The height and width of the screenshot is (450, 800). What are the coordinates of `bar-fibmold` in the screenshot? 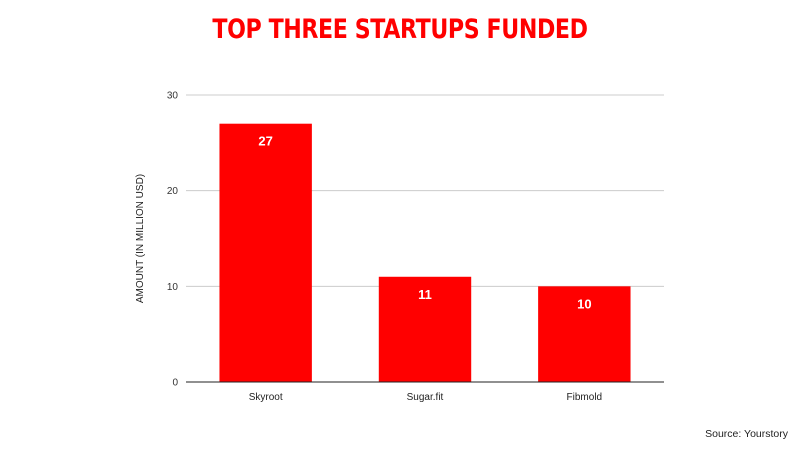 It's located at (584, 334).